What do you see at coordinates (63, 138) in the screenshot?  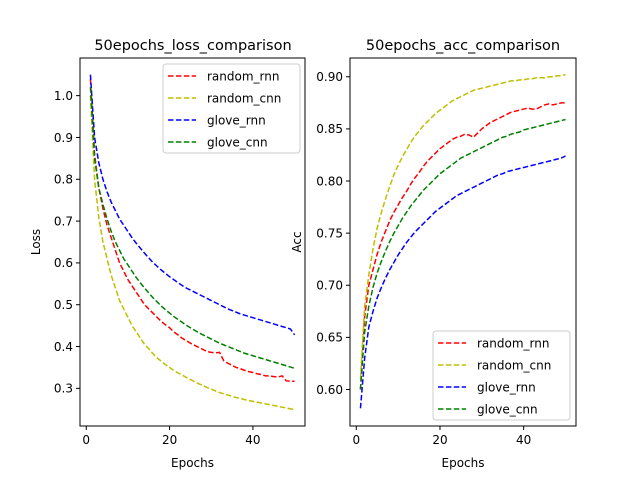 I see `loss-y-tick-label: 0.9` at bounding box center [63, 138].